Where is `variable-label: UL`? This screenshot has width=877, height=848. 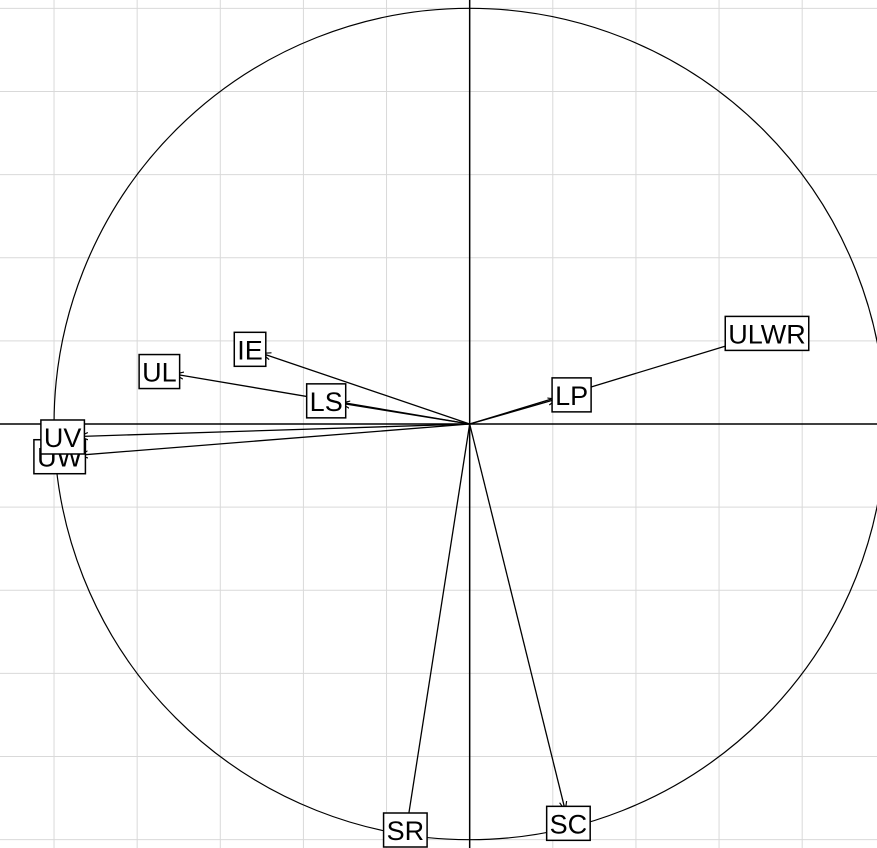
variable-label: UL is located at coordinates (159, 371).